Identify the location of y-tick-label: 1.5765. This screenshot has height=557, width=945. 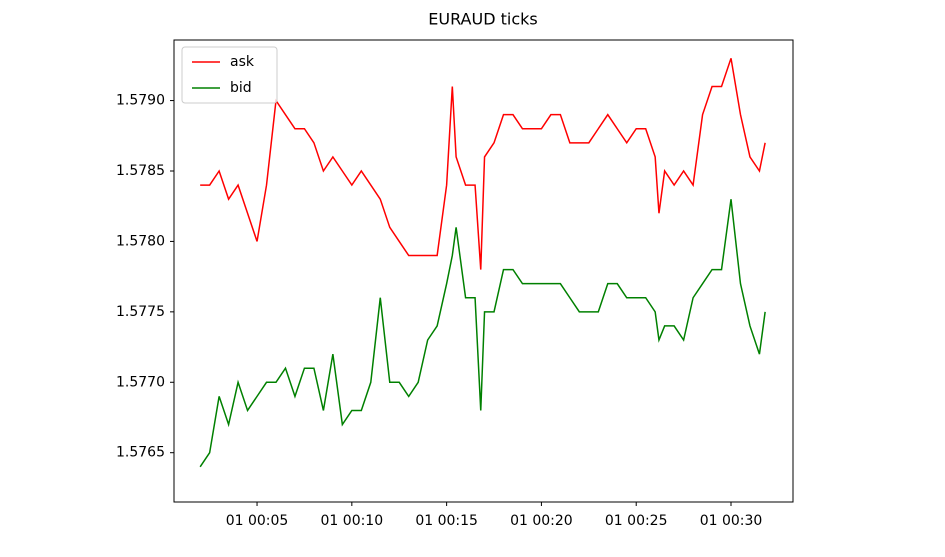
(140, 453).